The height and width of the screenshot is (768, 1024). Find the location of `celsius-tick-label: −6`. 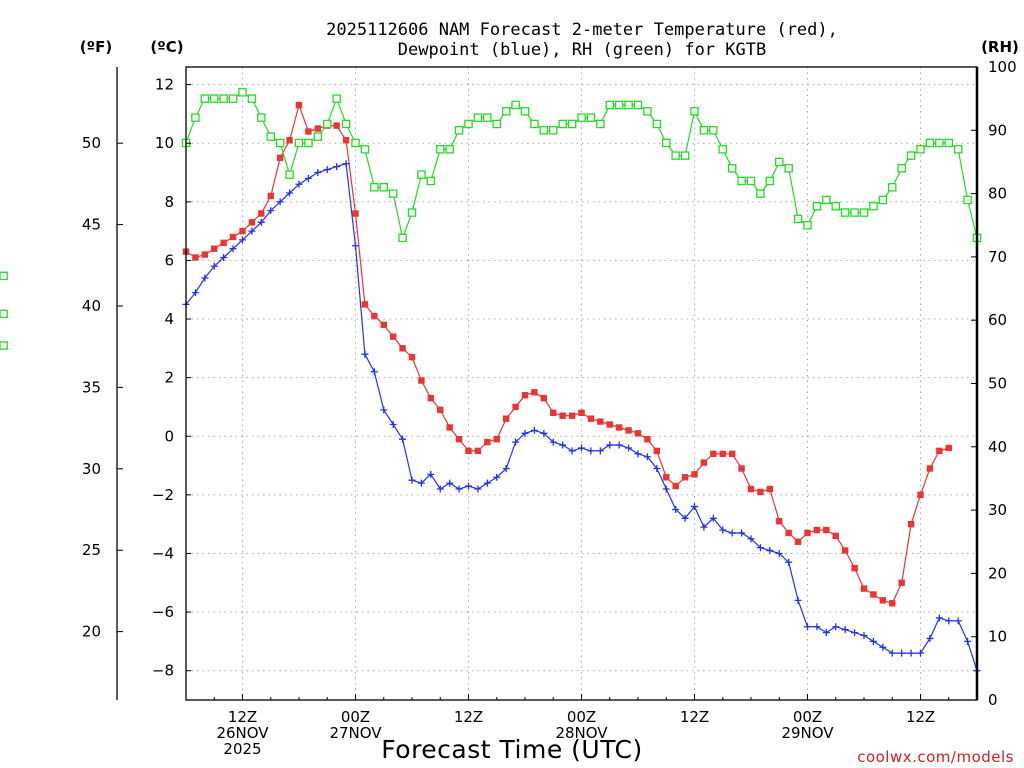

celsius-tick-label: −6 is located at coordinates (163, 612).